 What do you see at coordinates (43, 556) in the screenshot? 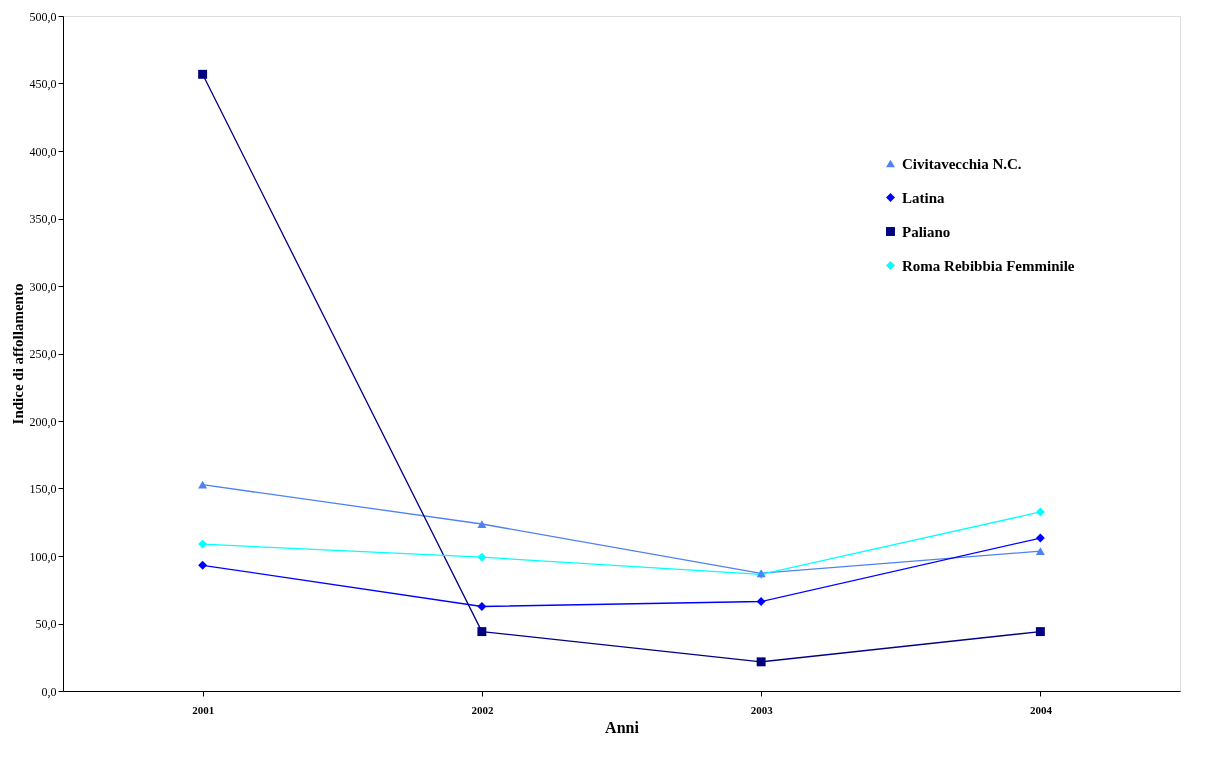
I see `y-tick-label: 100,0` at bounding box center [43, 556].